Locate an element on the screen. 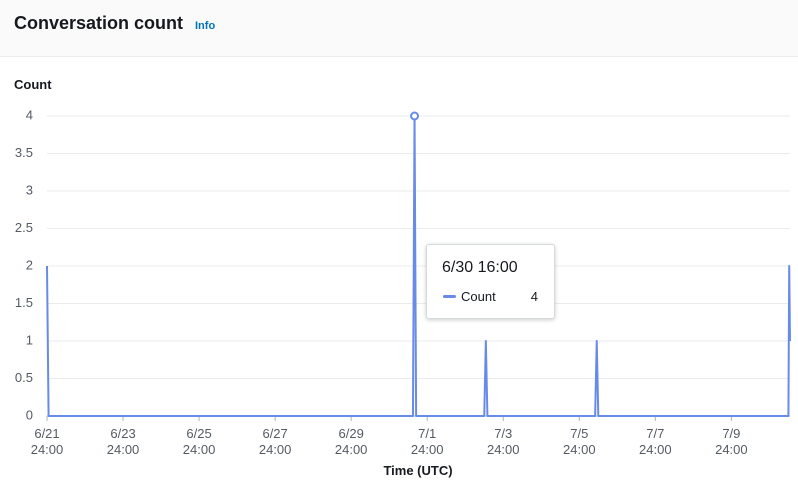 The image size is (798, 484). x-tick-label: 6/23 24:00 is located at coordinates (123, 441).